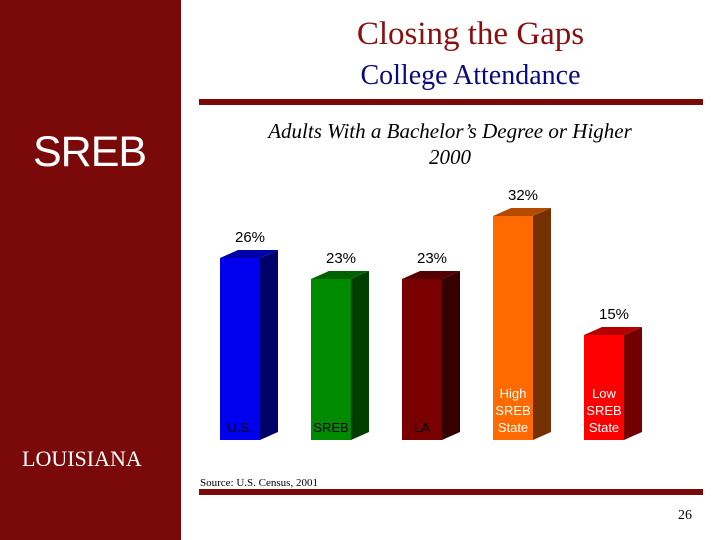 Image resolution: width=720 pixels, height=540 pixels. What do you see at coordinates (90, 152) in the screenshot?
I see `sreb-logo: SREB` at bounding box center [90, 152].